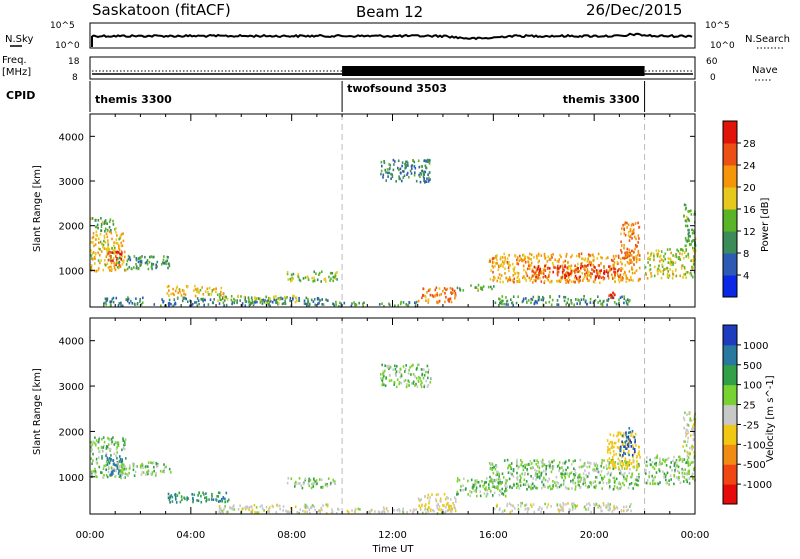 The width and height of the screenshot is (800, 559). I want to click on colorbar-frame, so click(730, 414).